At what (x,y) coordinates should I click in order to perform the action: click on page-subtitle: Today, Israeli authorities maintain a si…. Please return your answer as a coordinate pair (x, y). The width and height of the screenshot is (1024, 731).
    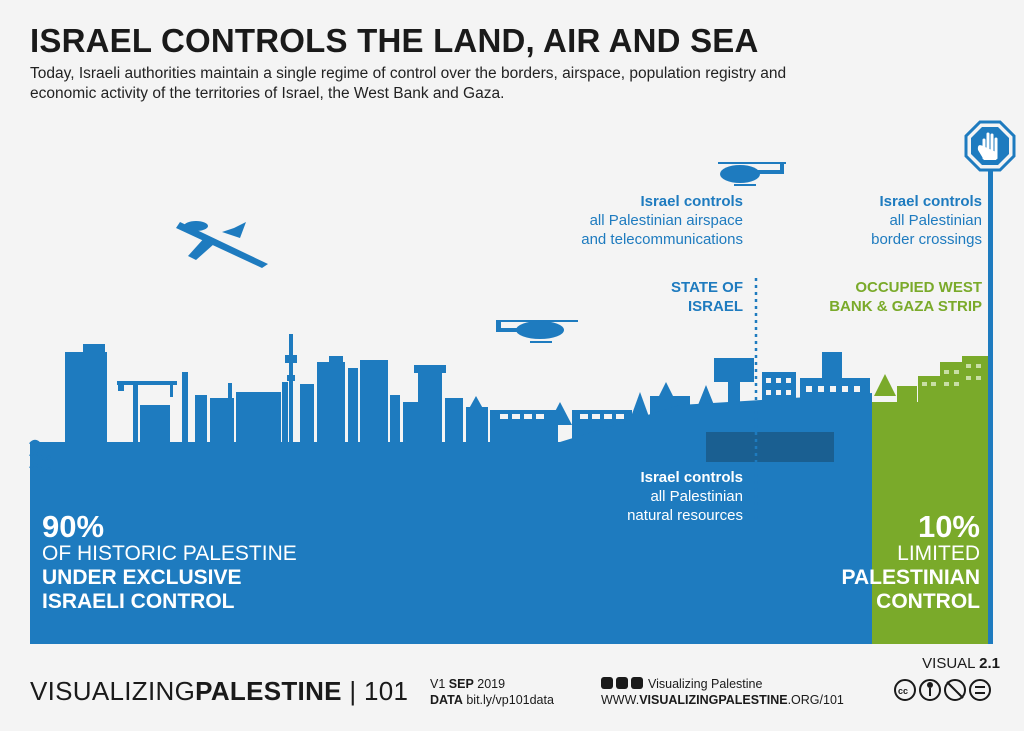
    Looking at the image, I should click on (408, 83).